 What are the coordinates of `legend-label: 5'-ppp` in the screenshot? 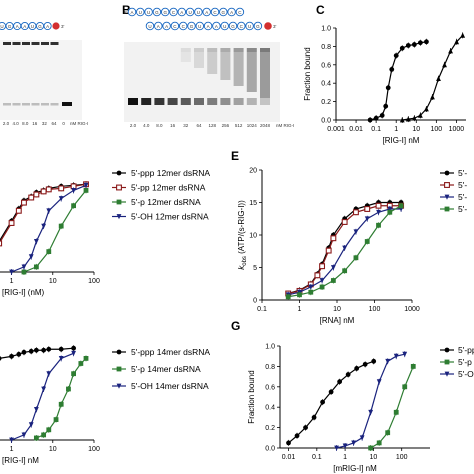 It's located at (466, 350).